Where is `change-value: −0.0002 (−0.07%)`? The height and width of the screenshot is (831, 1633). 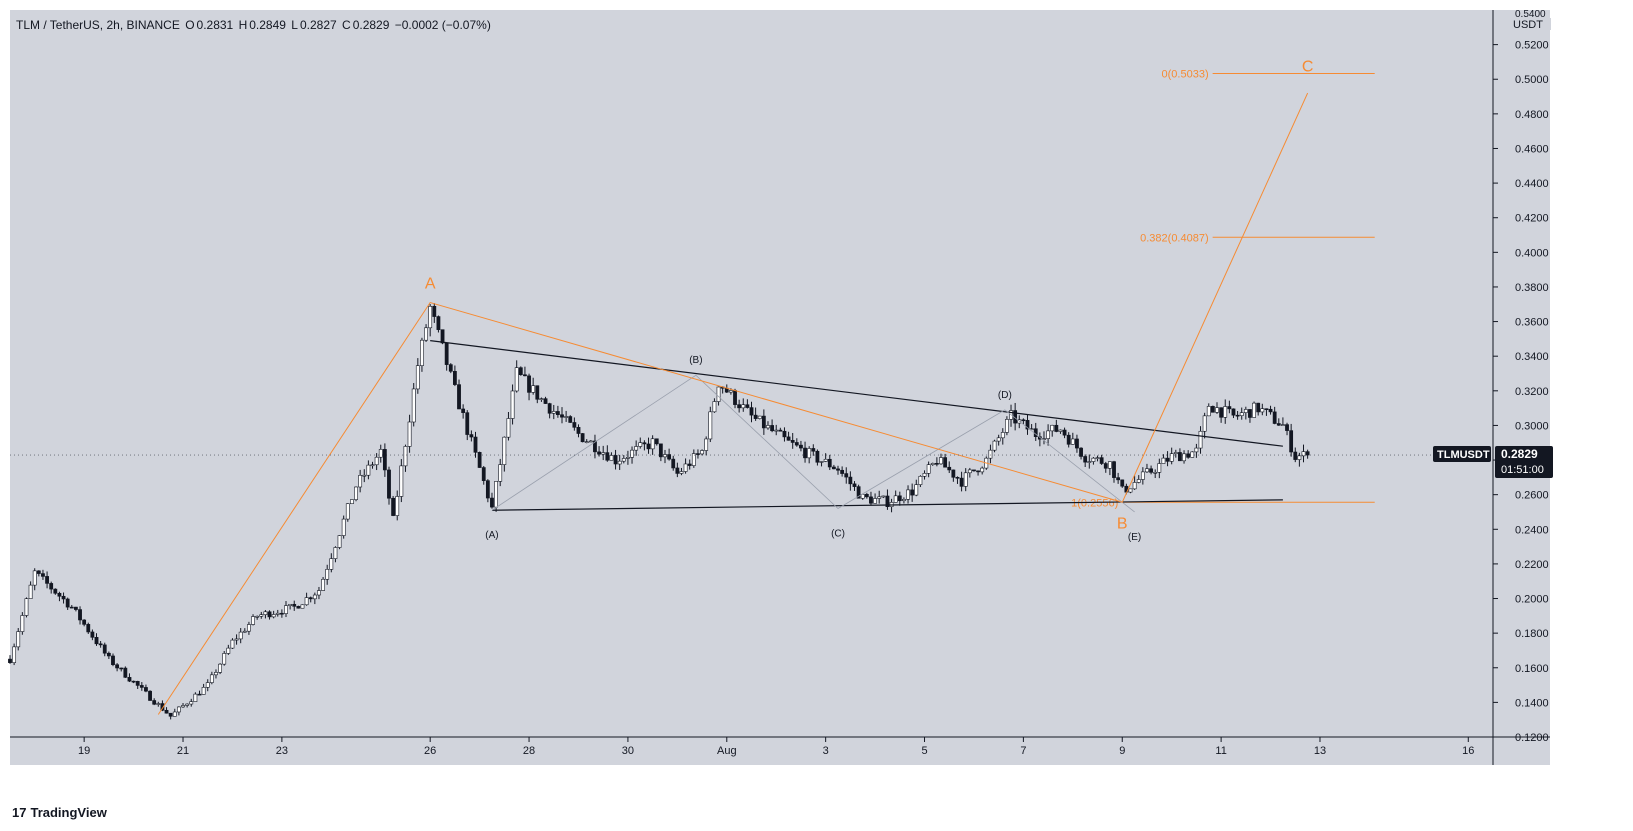
change-value: −0.0002 (−0.07%) is located at coordinates (442, 25).